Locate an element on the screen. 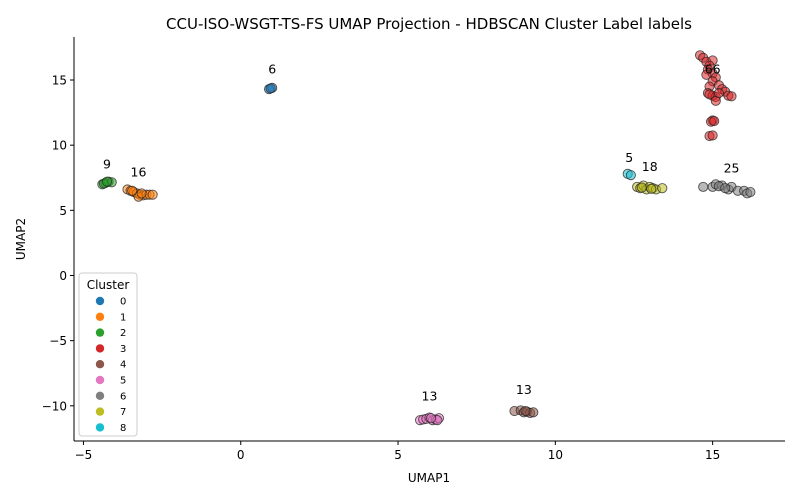 This screenshot has height=500, width=800. x-axis-label: UMAP1 is located at coordinates (429, 478).